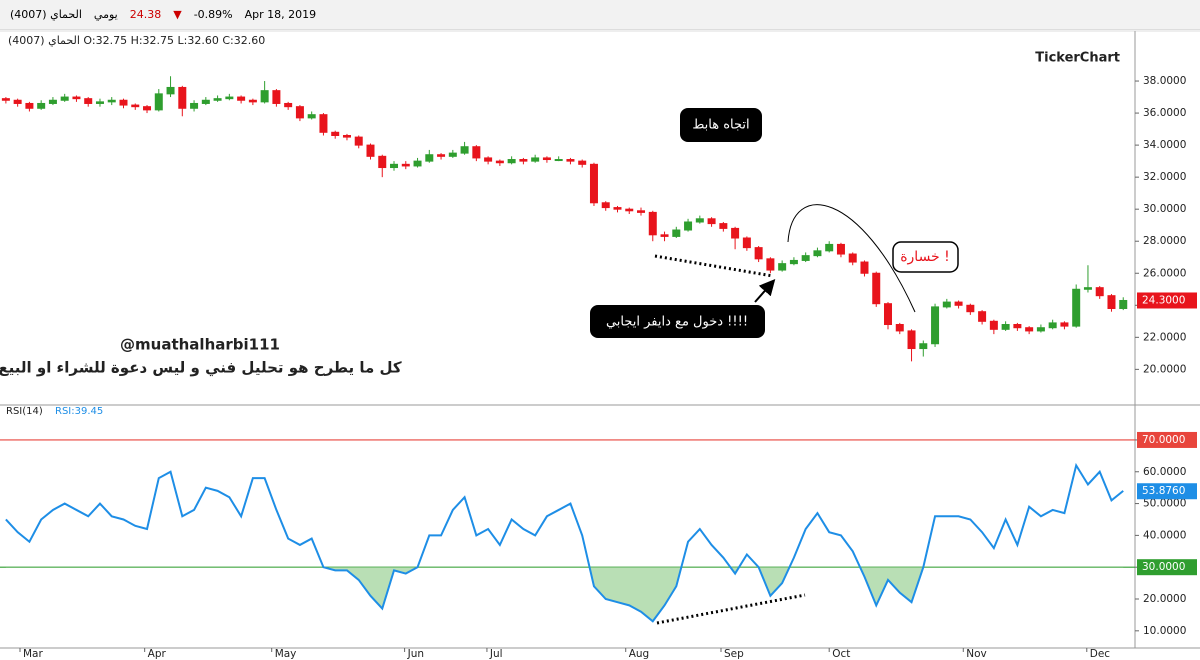  Describe the element at coordinates (1164, 177) in the screenshot. I see `y-tick-label: 32.0000` at that location.